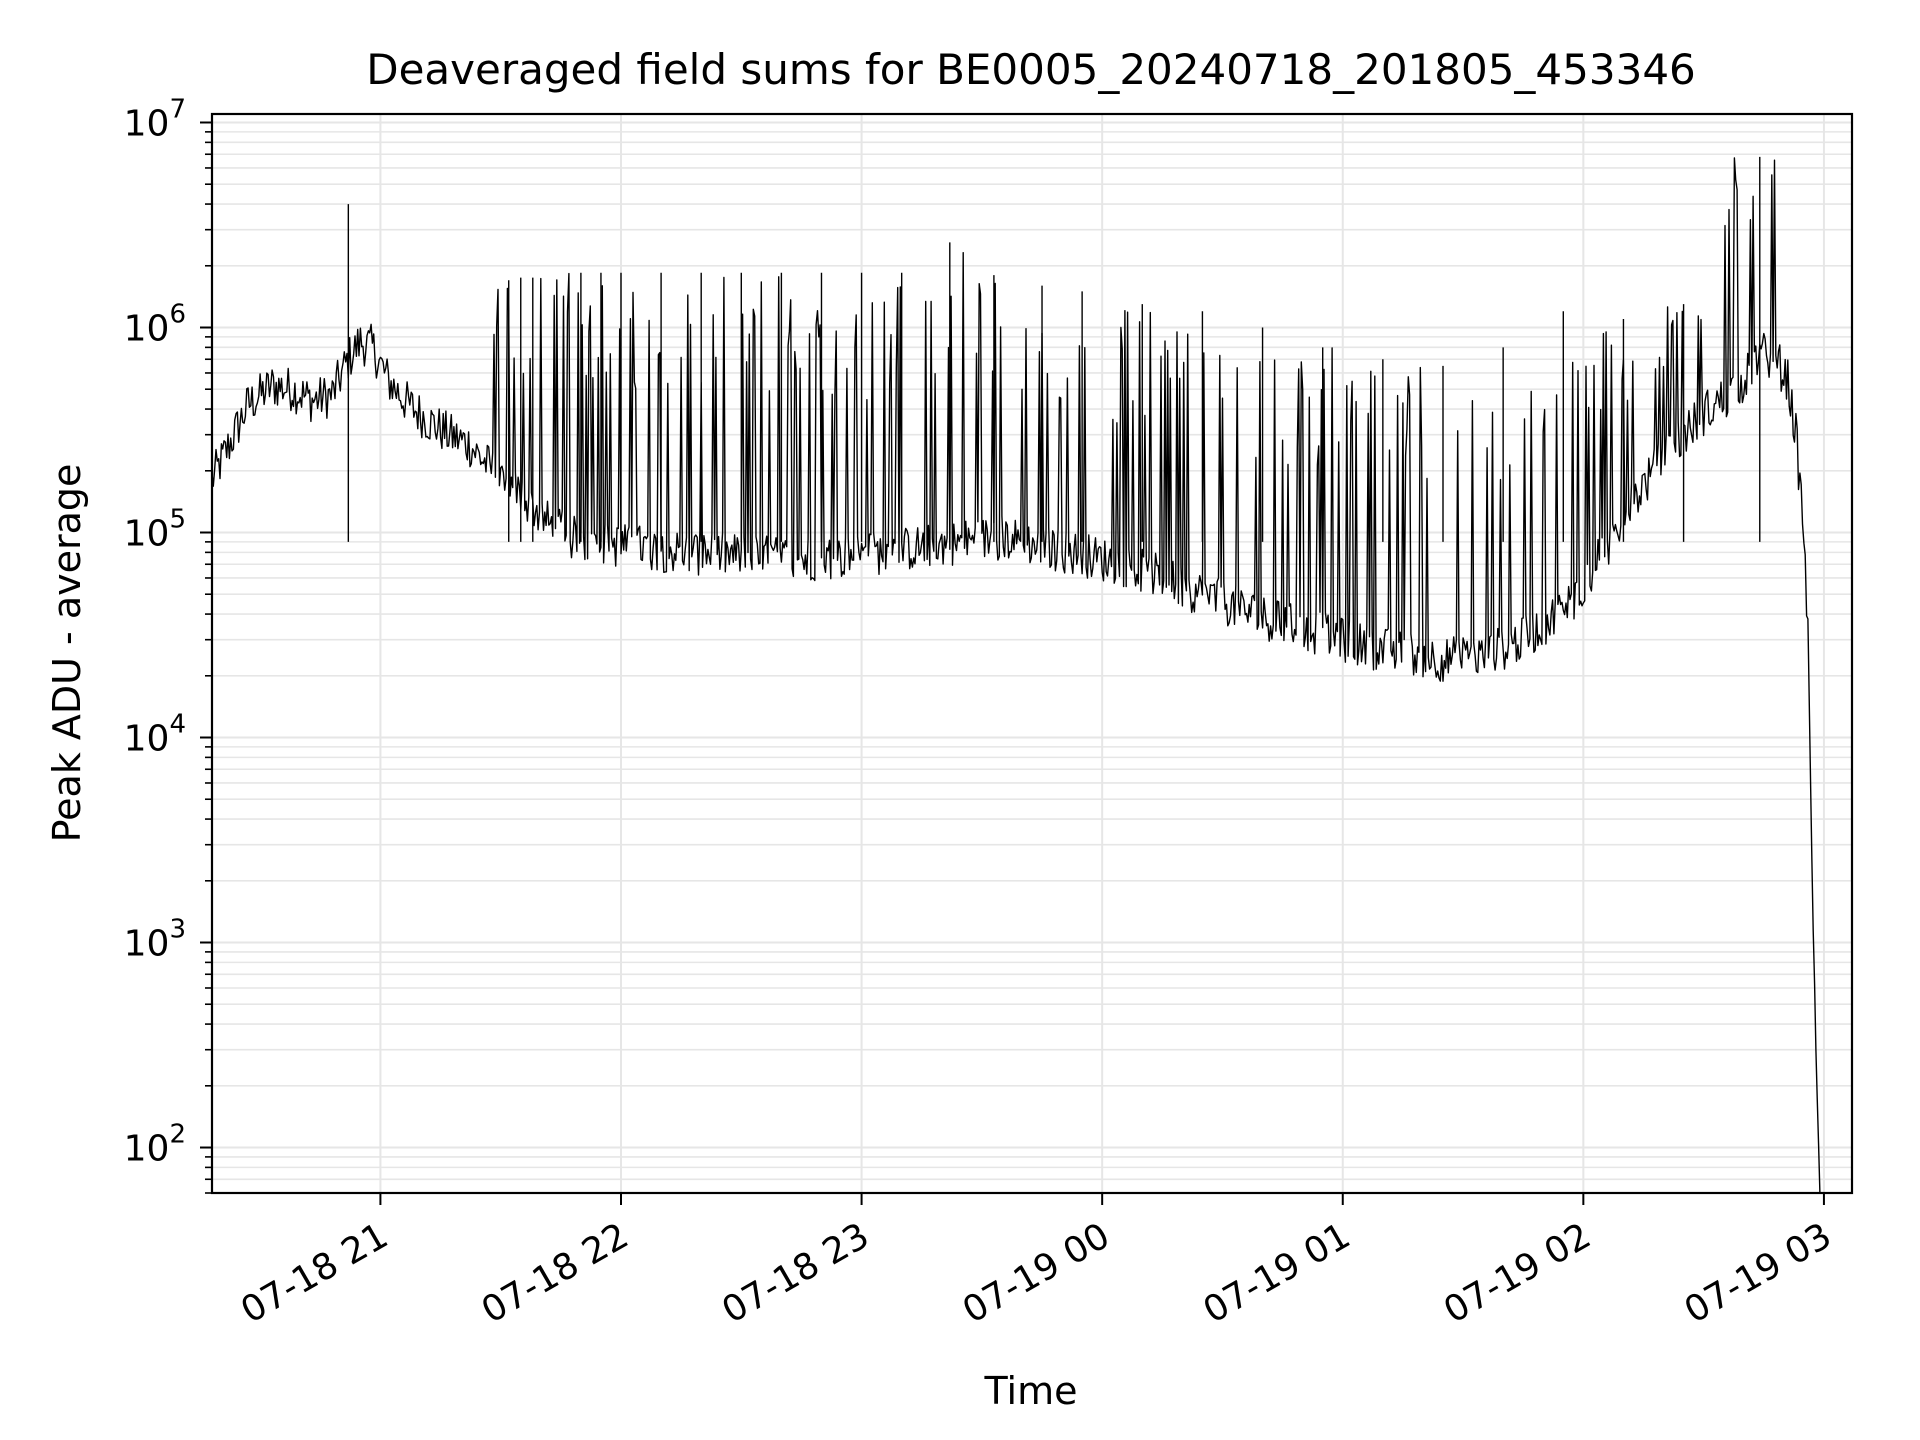 Image resolution: width=1920 pixels, height=1440 pixels. What do you see at coordinates (155, 940) in the screenshot?
I see `y-tick-label: 10³` at bounding box center [155, 940].